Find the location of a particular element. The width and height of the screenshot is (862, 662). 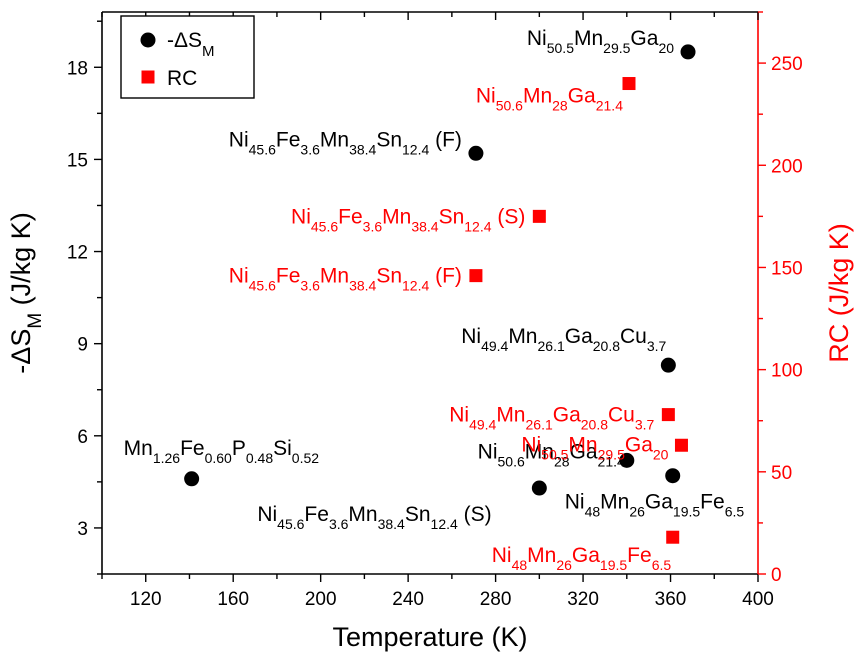

x-tick-label: 360 is located at coordinates (671, 599).